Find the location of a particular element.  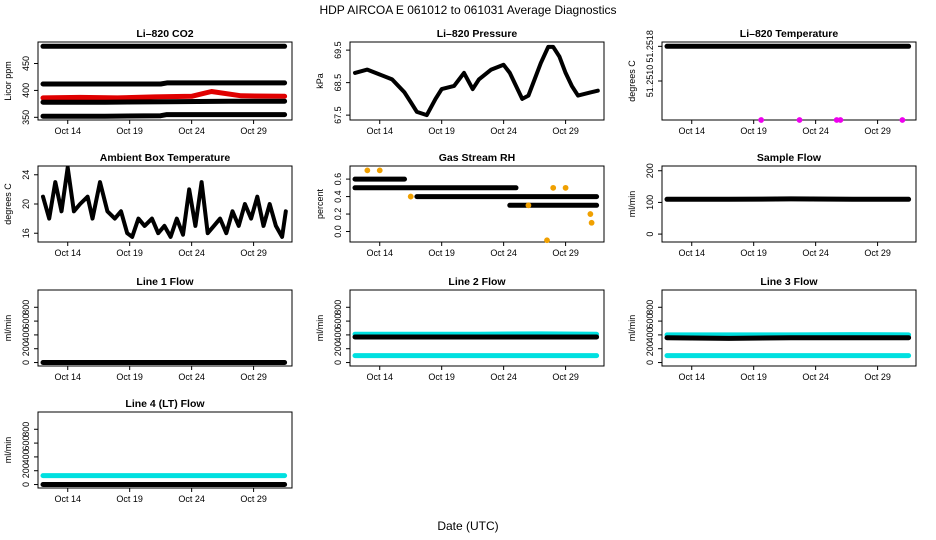

y-axis-label: kPa is located at coordinates (320, 81).